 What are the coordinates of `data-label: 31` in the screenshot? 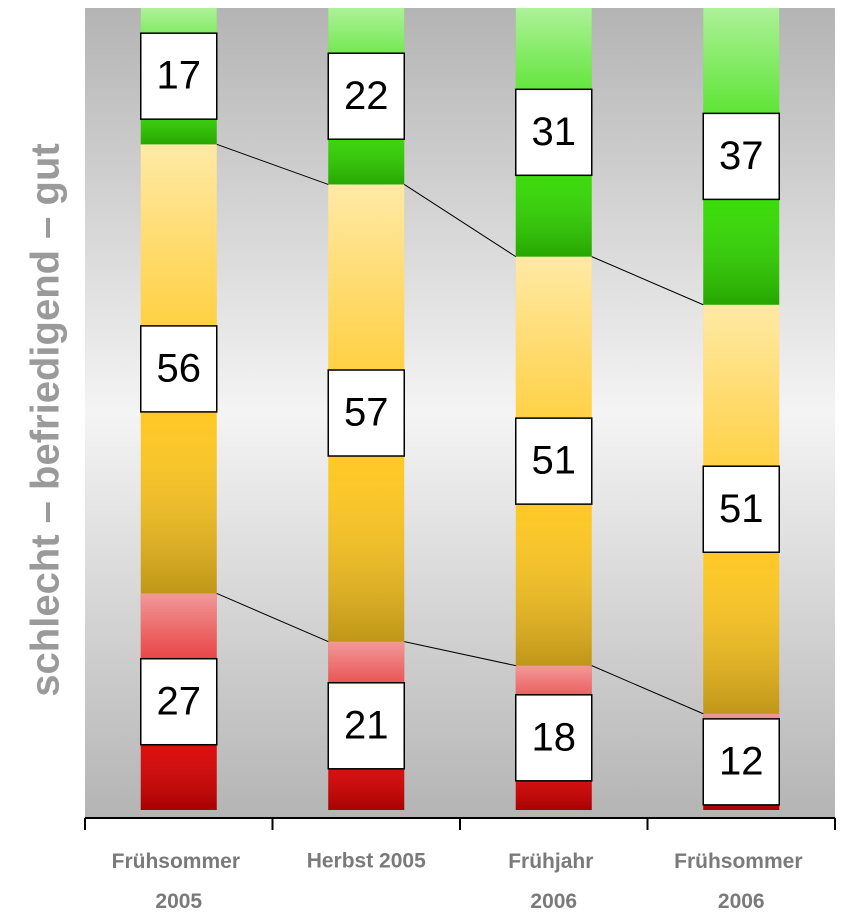 It's located at (554, 132).